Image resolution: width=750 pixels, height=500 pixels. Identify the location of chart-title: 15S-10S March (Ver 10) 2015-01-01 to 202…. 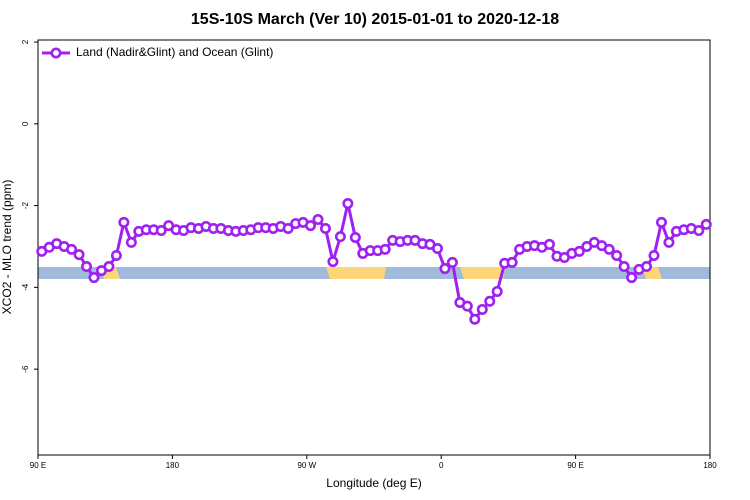
(375, 19).